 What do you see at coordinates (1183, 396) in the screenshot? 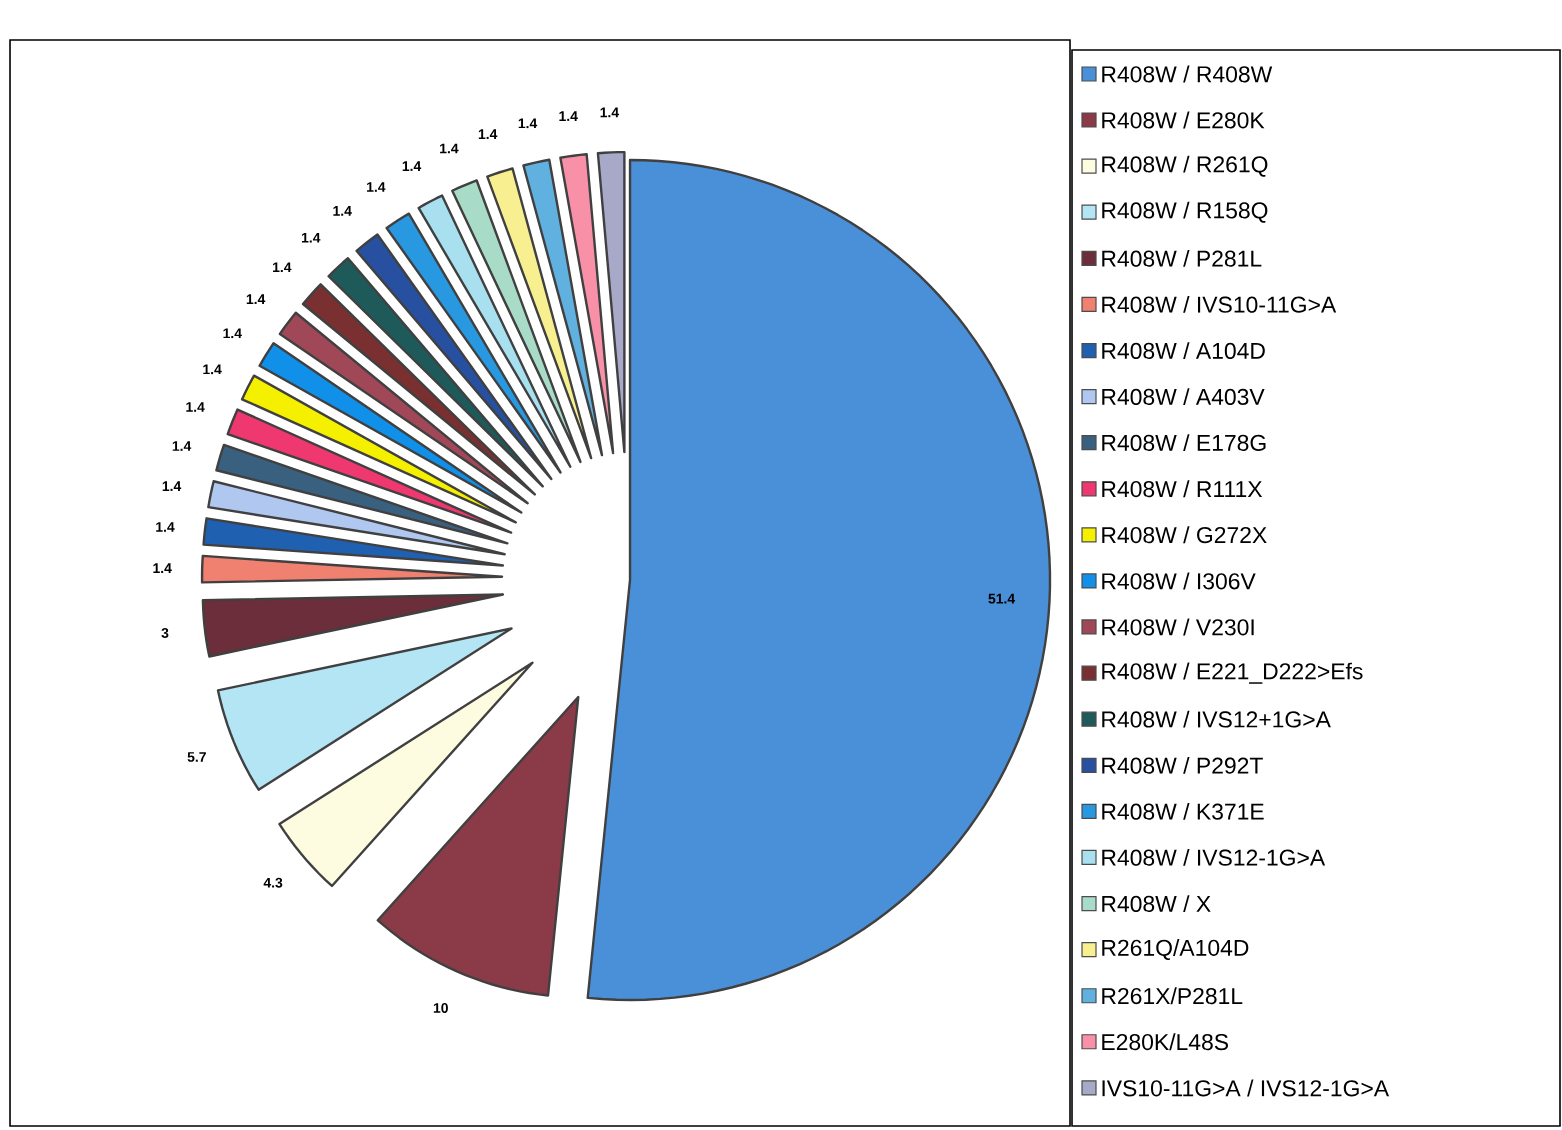
I see `legend-label: R408W / A403V` at bounding box center [1183, 396].